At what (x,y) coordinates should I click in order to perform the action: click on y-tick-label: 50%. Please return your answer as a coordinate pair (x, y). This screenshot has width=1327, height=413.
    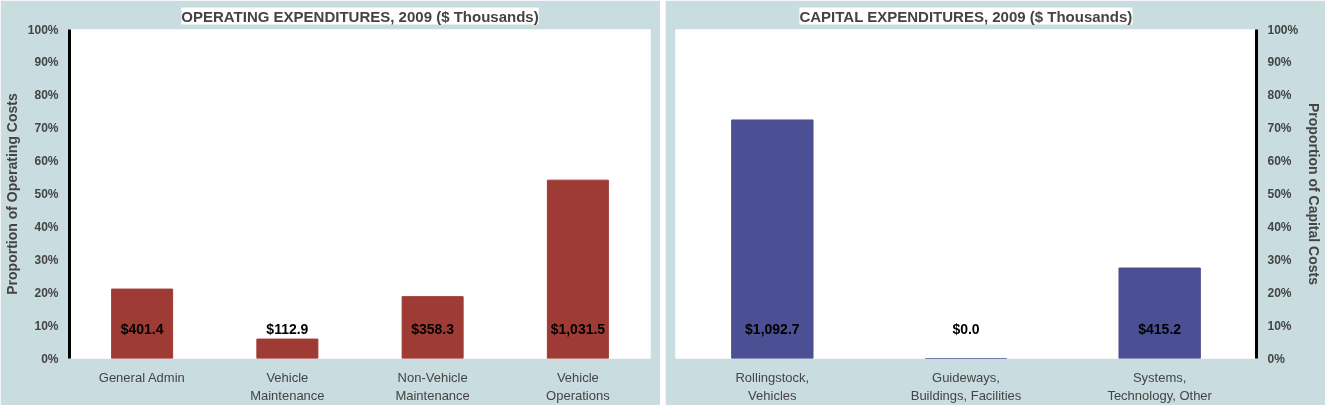
    Looking at the image, I should click on (46, 194).